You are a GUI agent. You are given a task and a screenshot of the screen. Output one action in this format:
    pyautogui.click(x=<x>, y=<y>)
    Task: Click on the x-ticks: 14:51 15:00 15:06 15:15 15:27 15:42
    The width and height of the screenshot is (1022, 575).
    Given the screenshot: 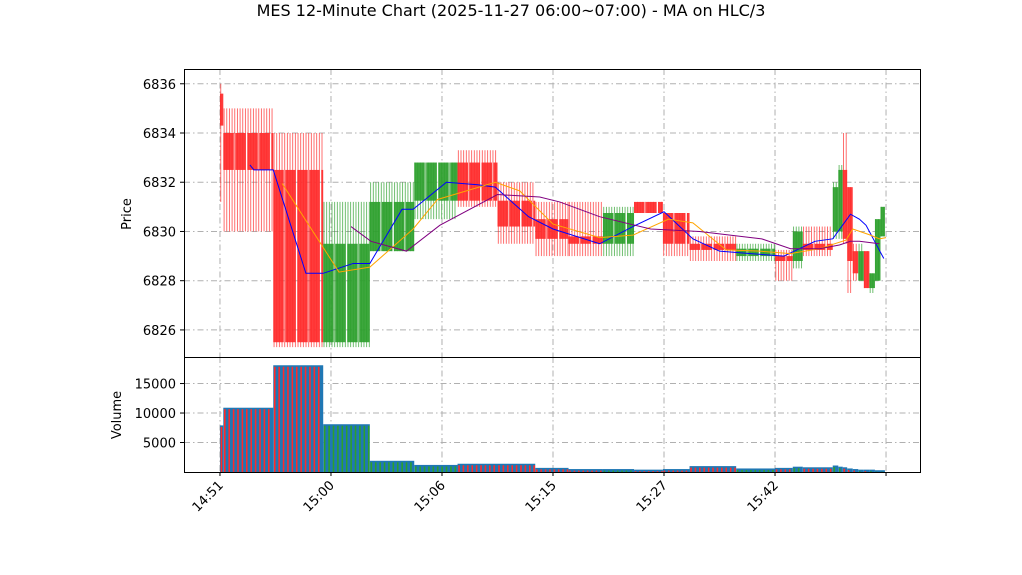 What is the action you would take?
    pyautogui.click(x=538, y=493)
    